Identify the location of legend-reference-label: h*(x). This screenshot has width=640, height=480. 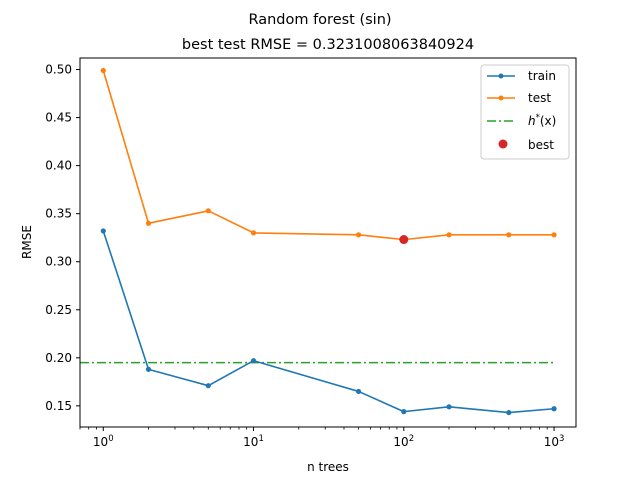
(542, 120).